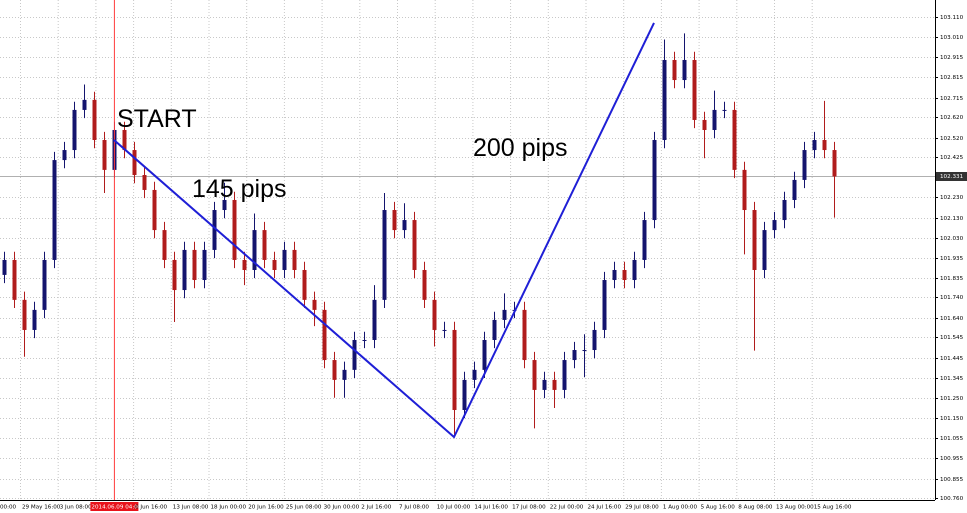  What do you see at coordinates (454, 508) in the screenshot?
I see `x-tick-label: 10 Jul 00:00` at bounding box center [454, 508].